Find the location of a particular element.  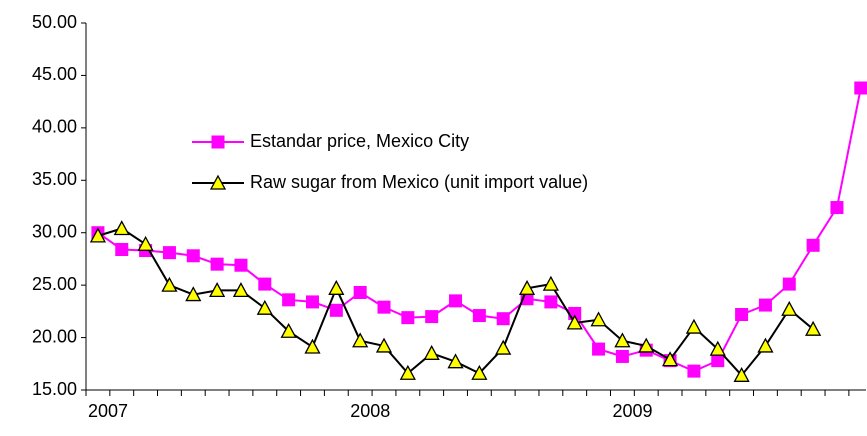

y-tick-label: 30.00 is located at coordinates (54, 231).